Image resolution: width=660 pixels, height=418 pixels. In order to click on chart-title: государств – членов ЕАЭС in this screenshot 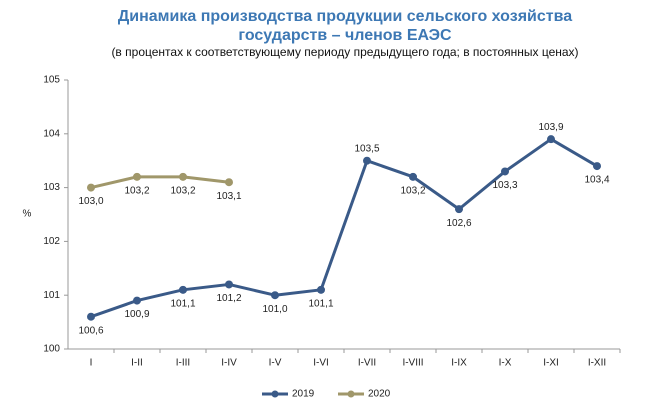, I will do `click(345, 35)`.